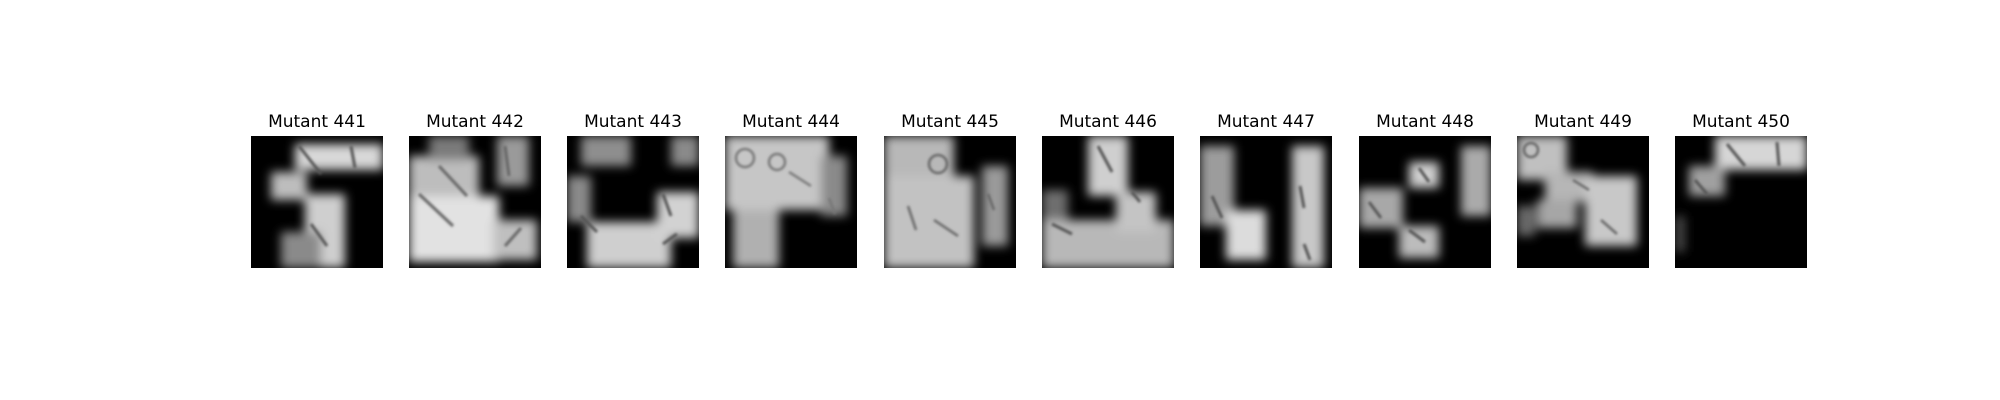 The image size is (2000, 400). I want to click on mutant-panel: Mutant 447, so click(1266, 200).